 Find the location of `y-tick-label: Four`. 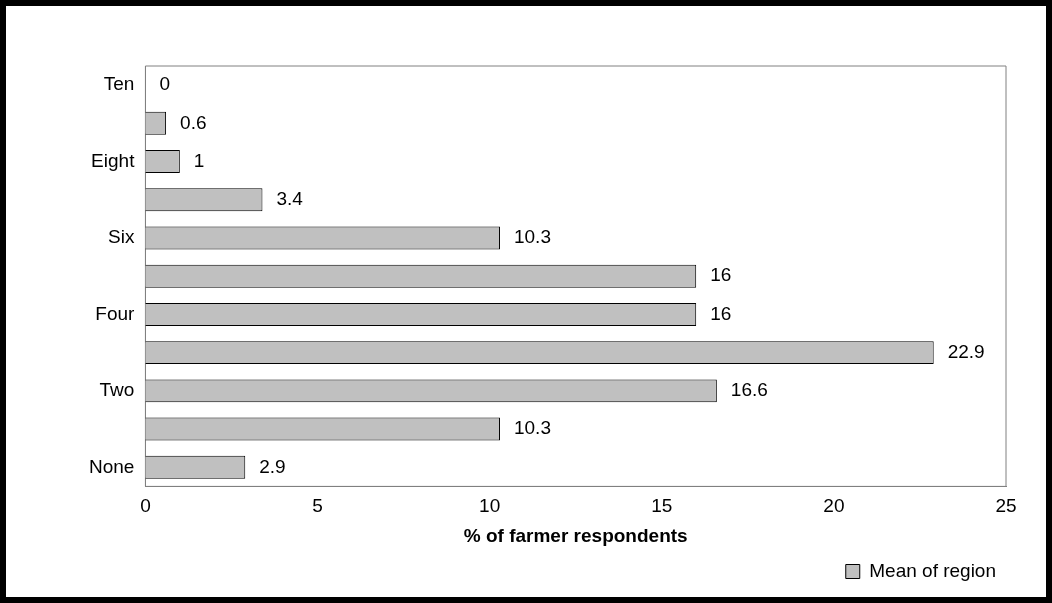

y-tick-label: Four is located at coordinates (115, 313).